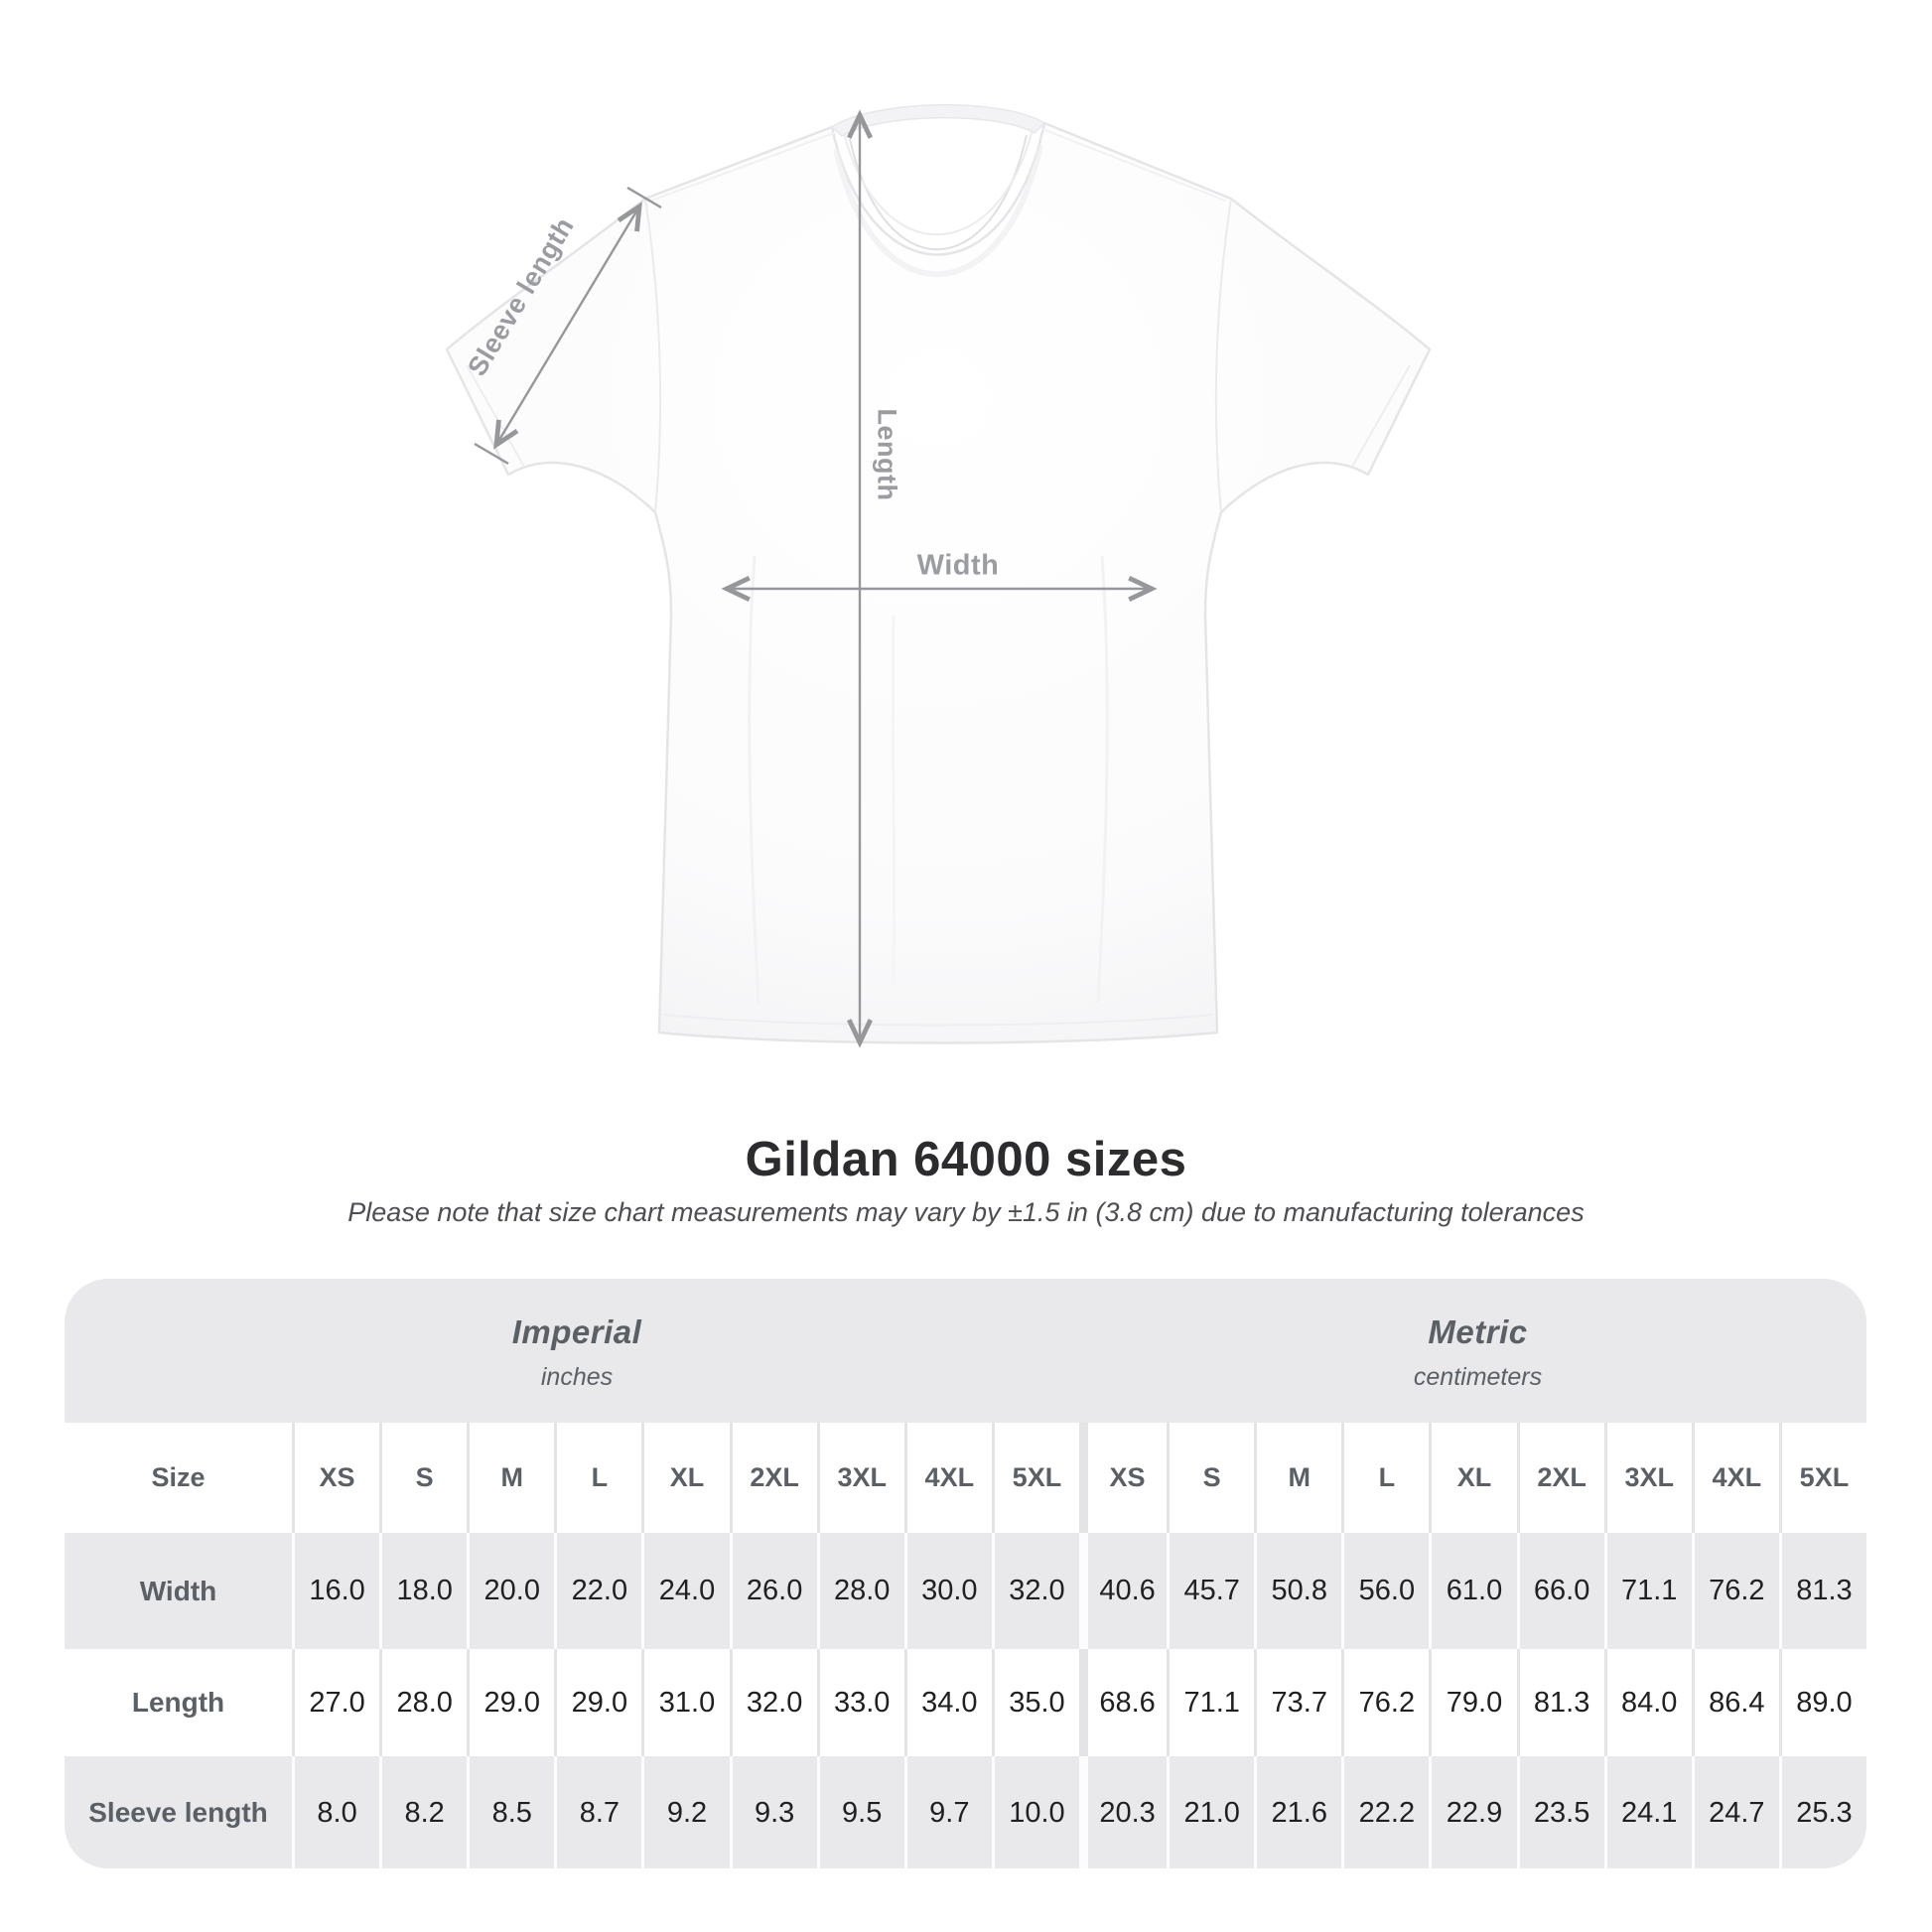  What do you see at coordinates (1297, 1703) in the screenshot?
I see `value-cell: 73.7` at bounding box center [1297, 1703].